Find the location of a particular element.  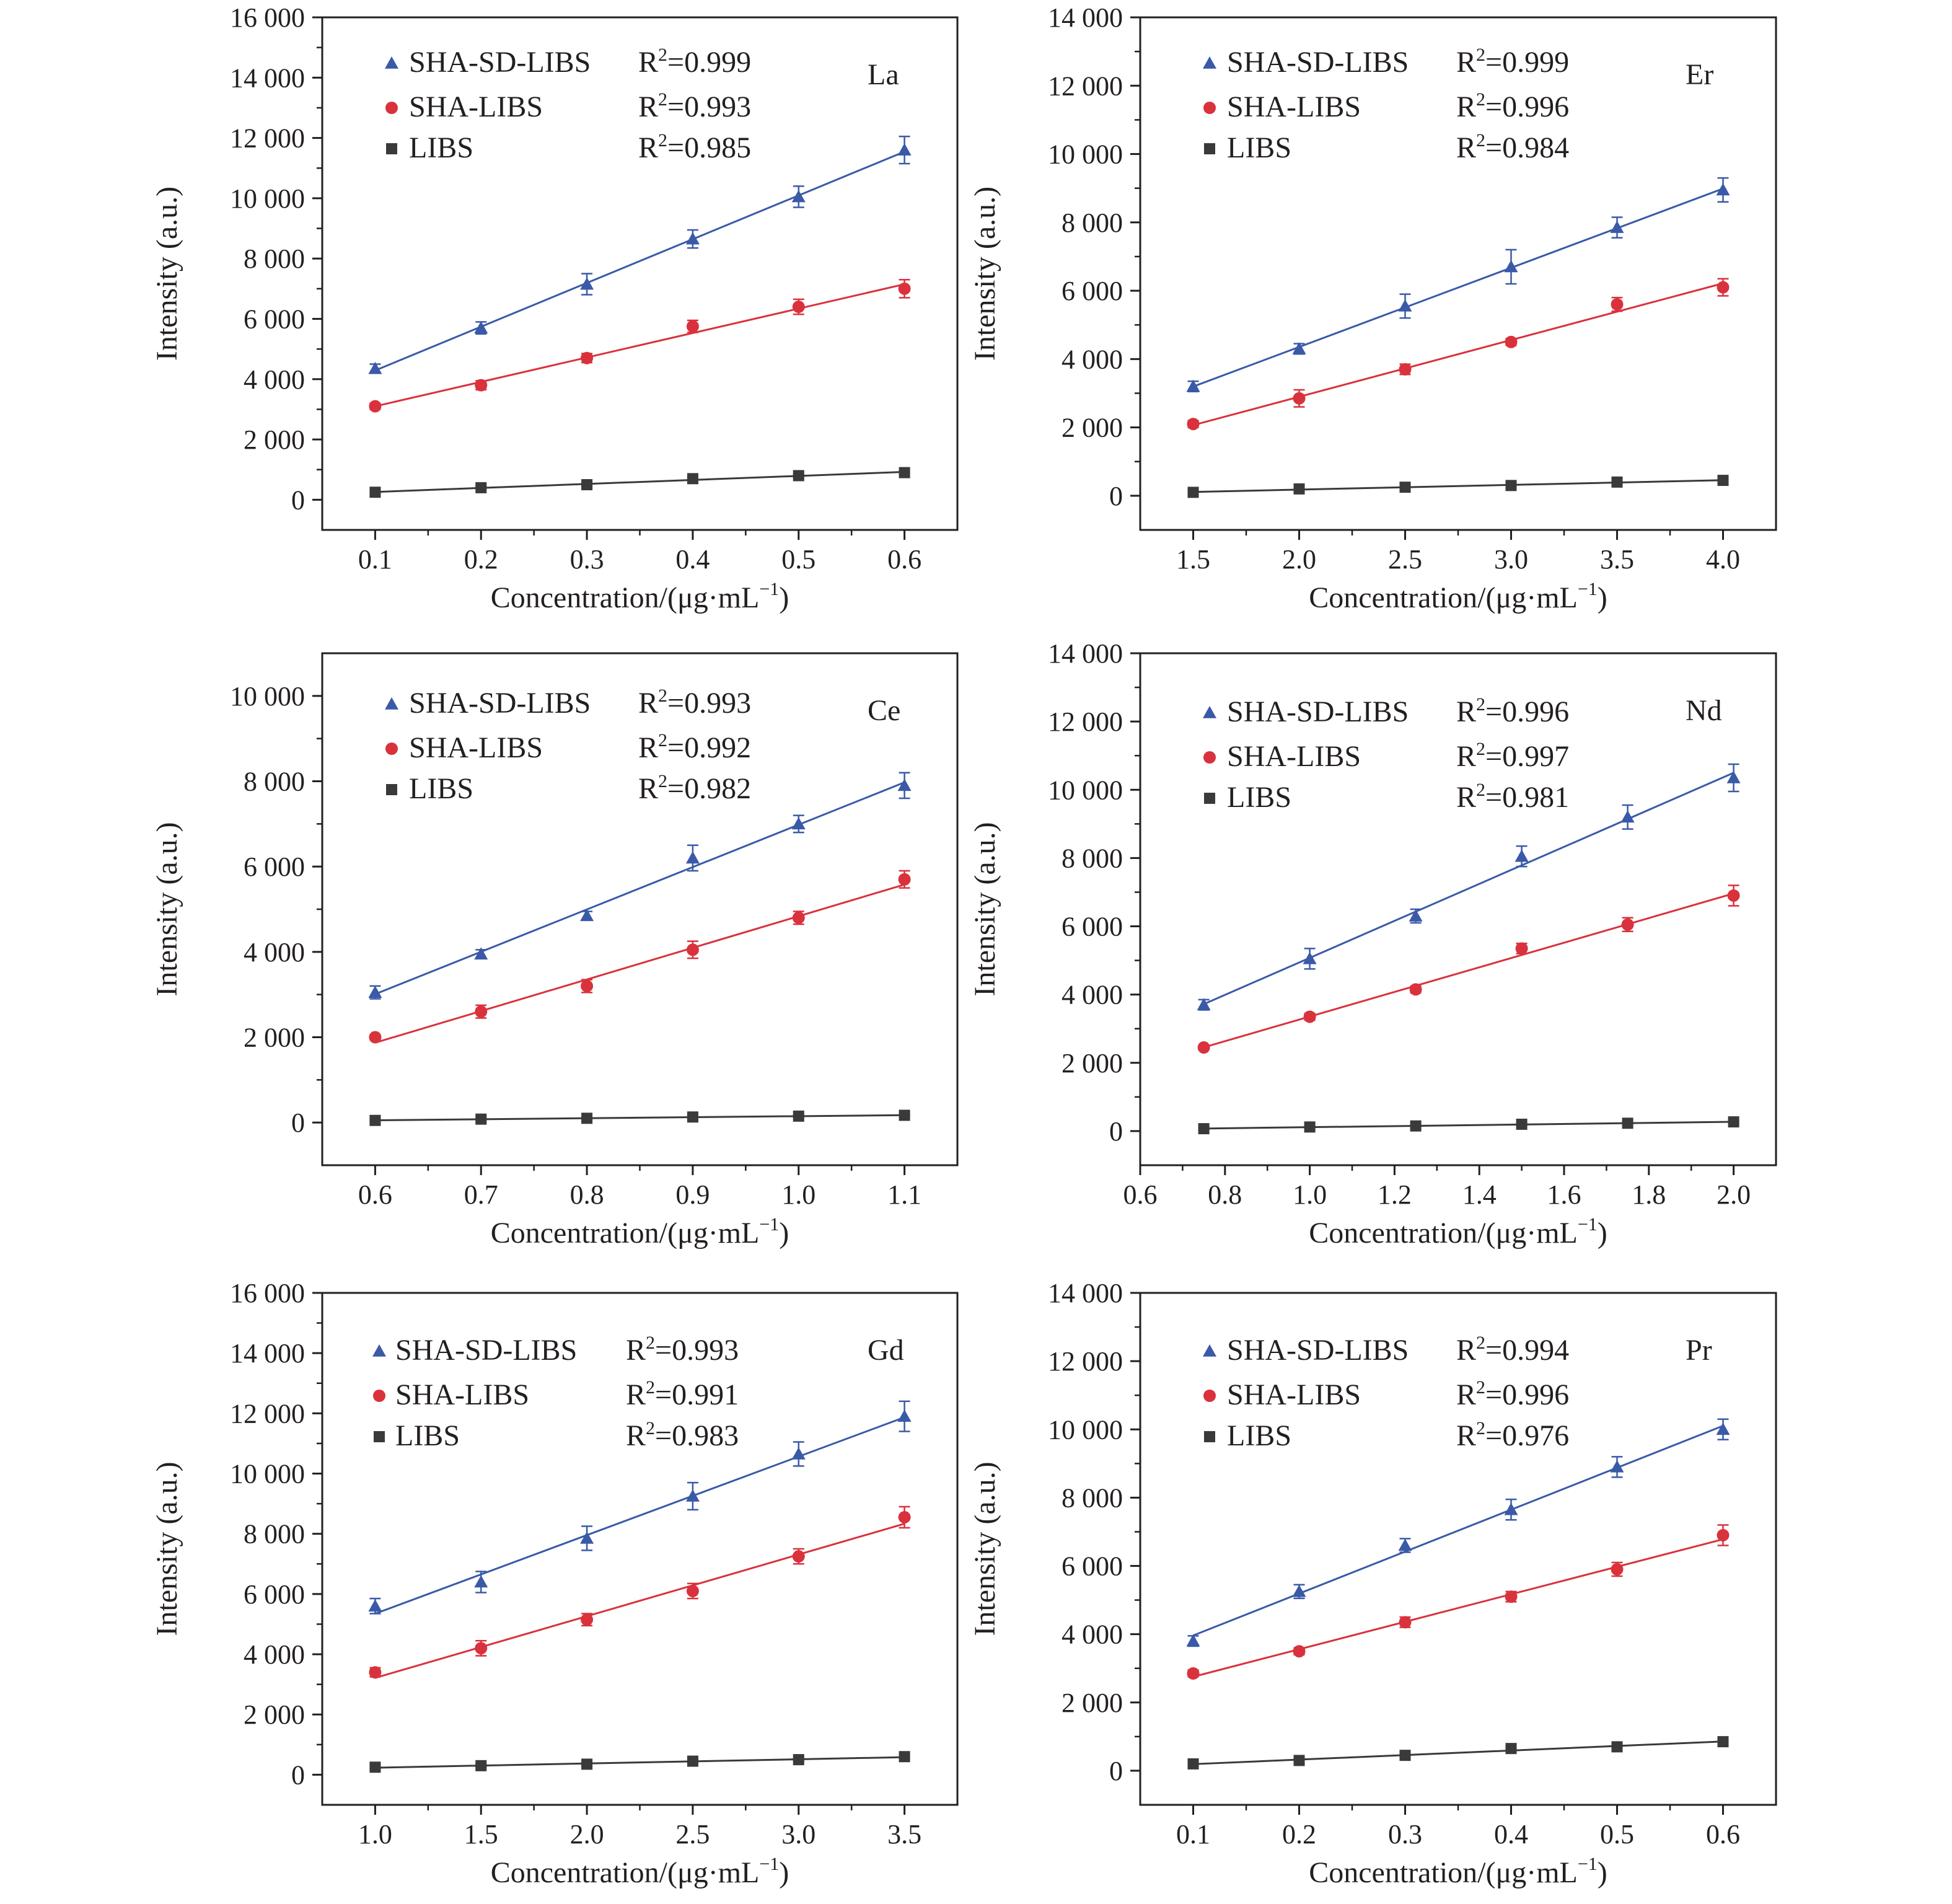

x-tick-label: 2.5 is located at coordinates (1405, 559).